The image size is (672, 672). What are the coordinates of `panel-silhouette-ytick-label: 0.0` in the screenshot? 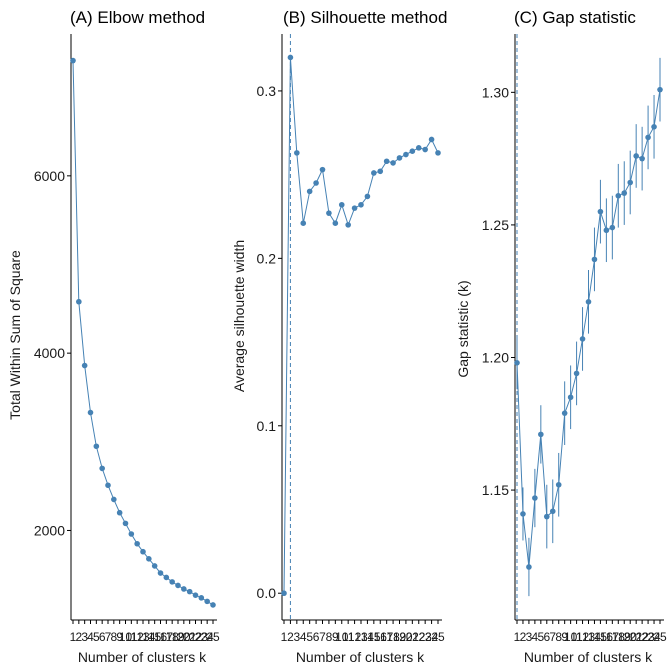 It's located at (267, 593).